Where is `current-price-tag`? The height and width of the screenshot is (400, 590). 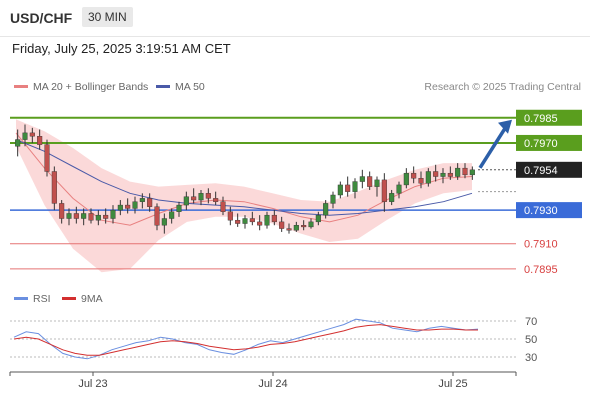 current-price-tag is located at coordinates (549, 169).